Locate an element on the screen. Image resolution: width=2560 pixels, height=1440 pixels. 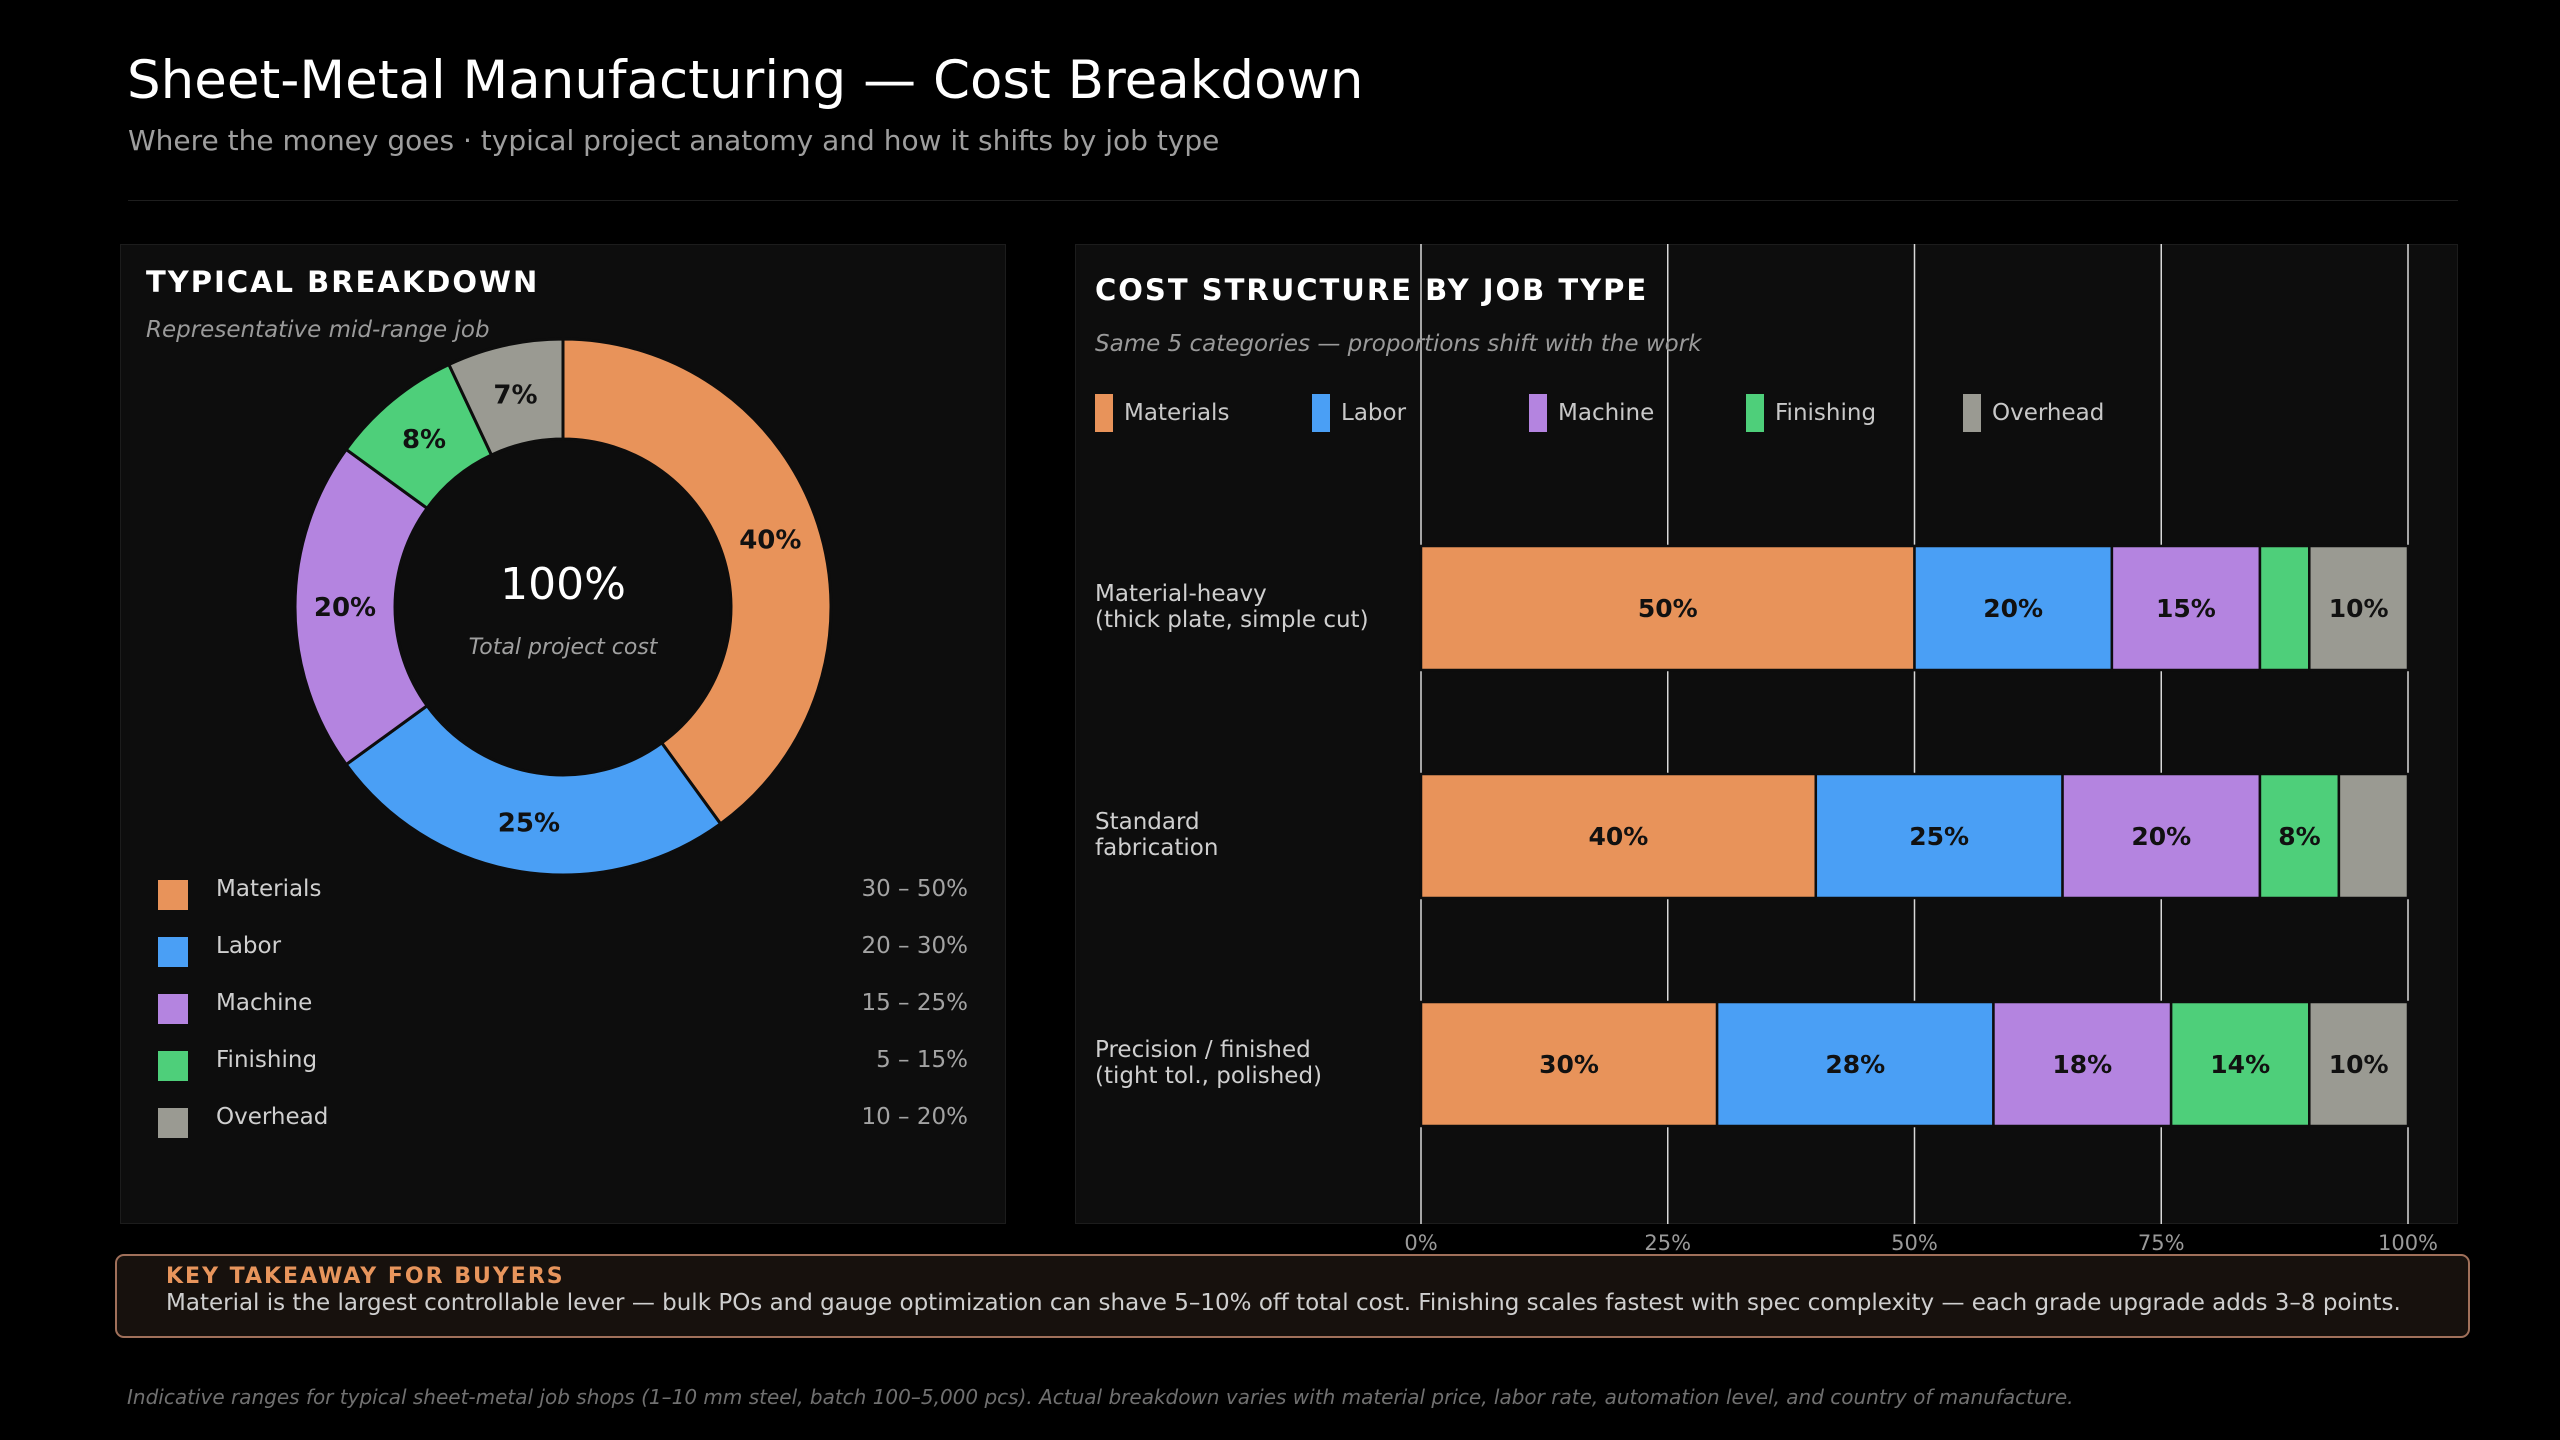
donut-center-value: 100% is located at coordinates (563, 584).